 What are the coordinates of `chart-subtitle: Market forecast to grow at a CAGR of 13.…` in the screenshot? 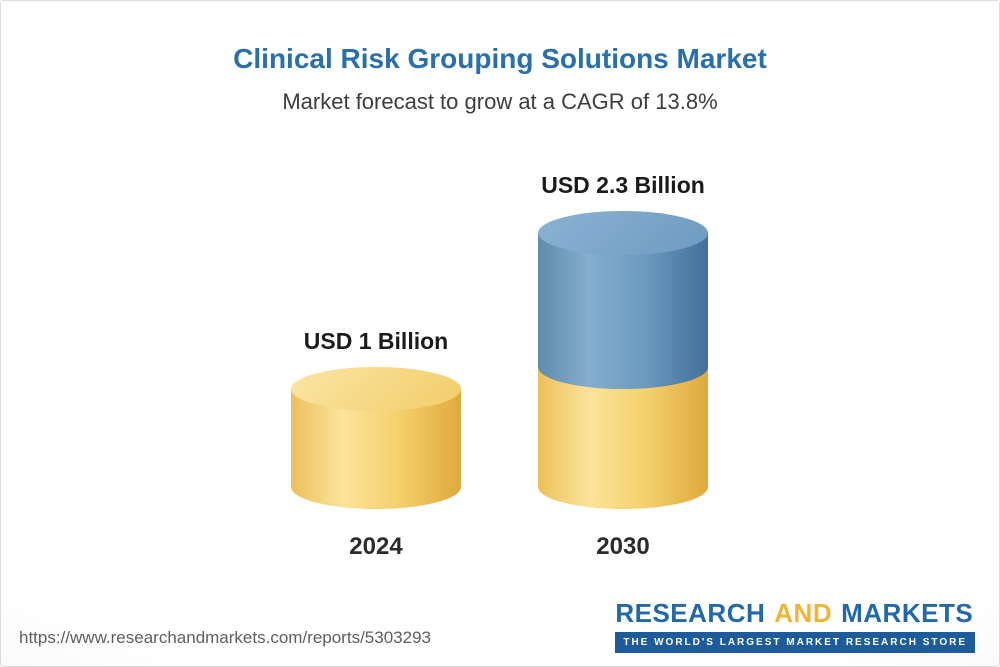 It's located at (500, 101).